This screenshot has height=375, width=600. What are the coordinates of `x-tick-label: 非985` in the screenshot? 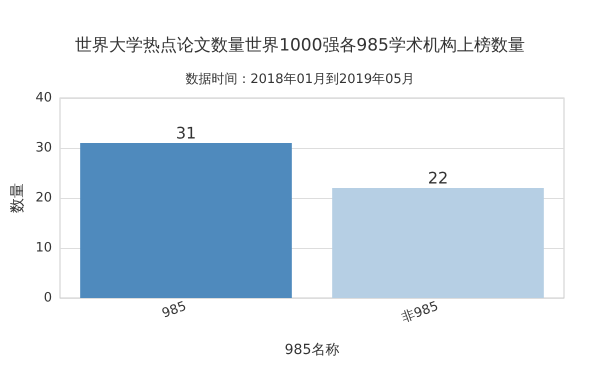 It's located at (420, 312).